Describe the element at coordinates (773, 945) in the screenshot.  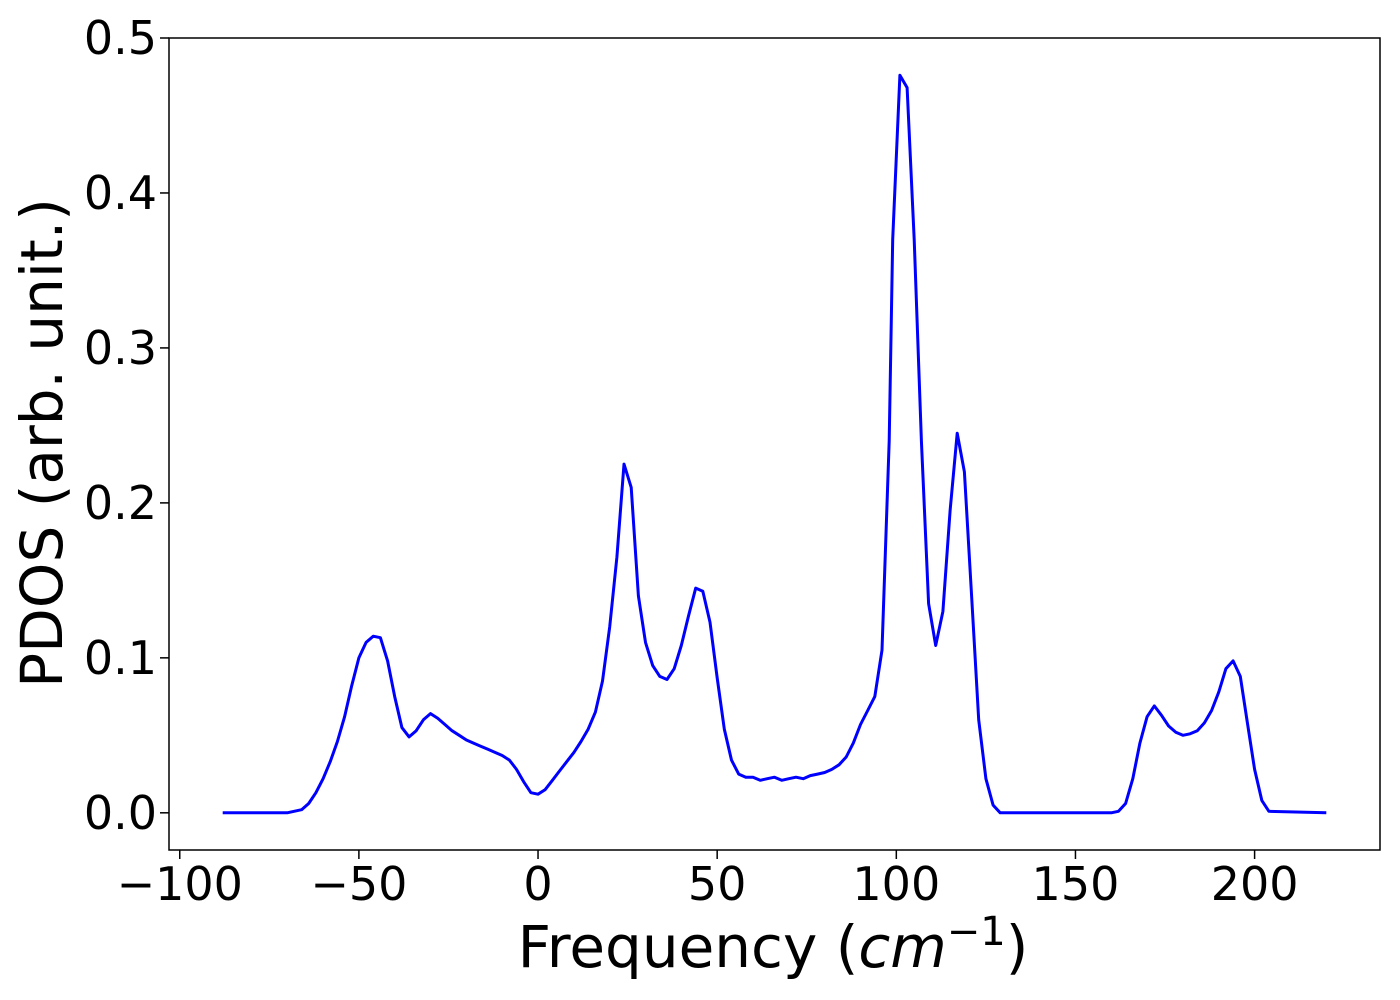
I see `x-axis-title: Frequency (cm−1)` at that location.